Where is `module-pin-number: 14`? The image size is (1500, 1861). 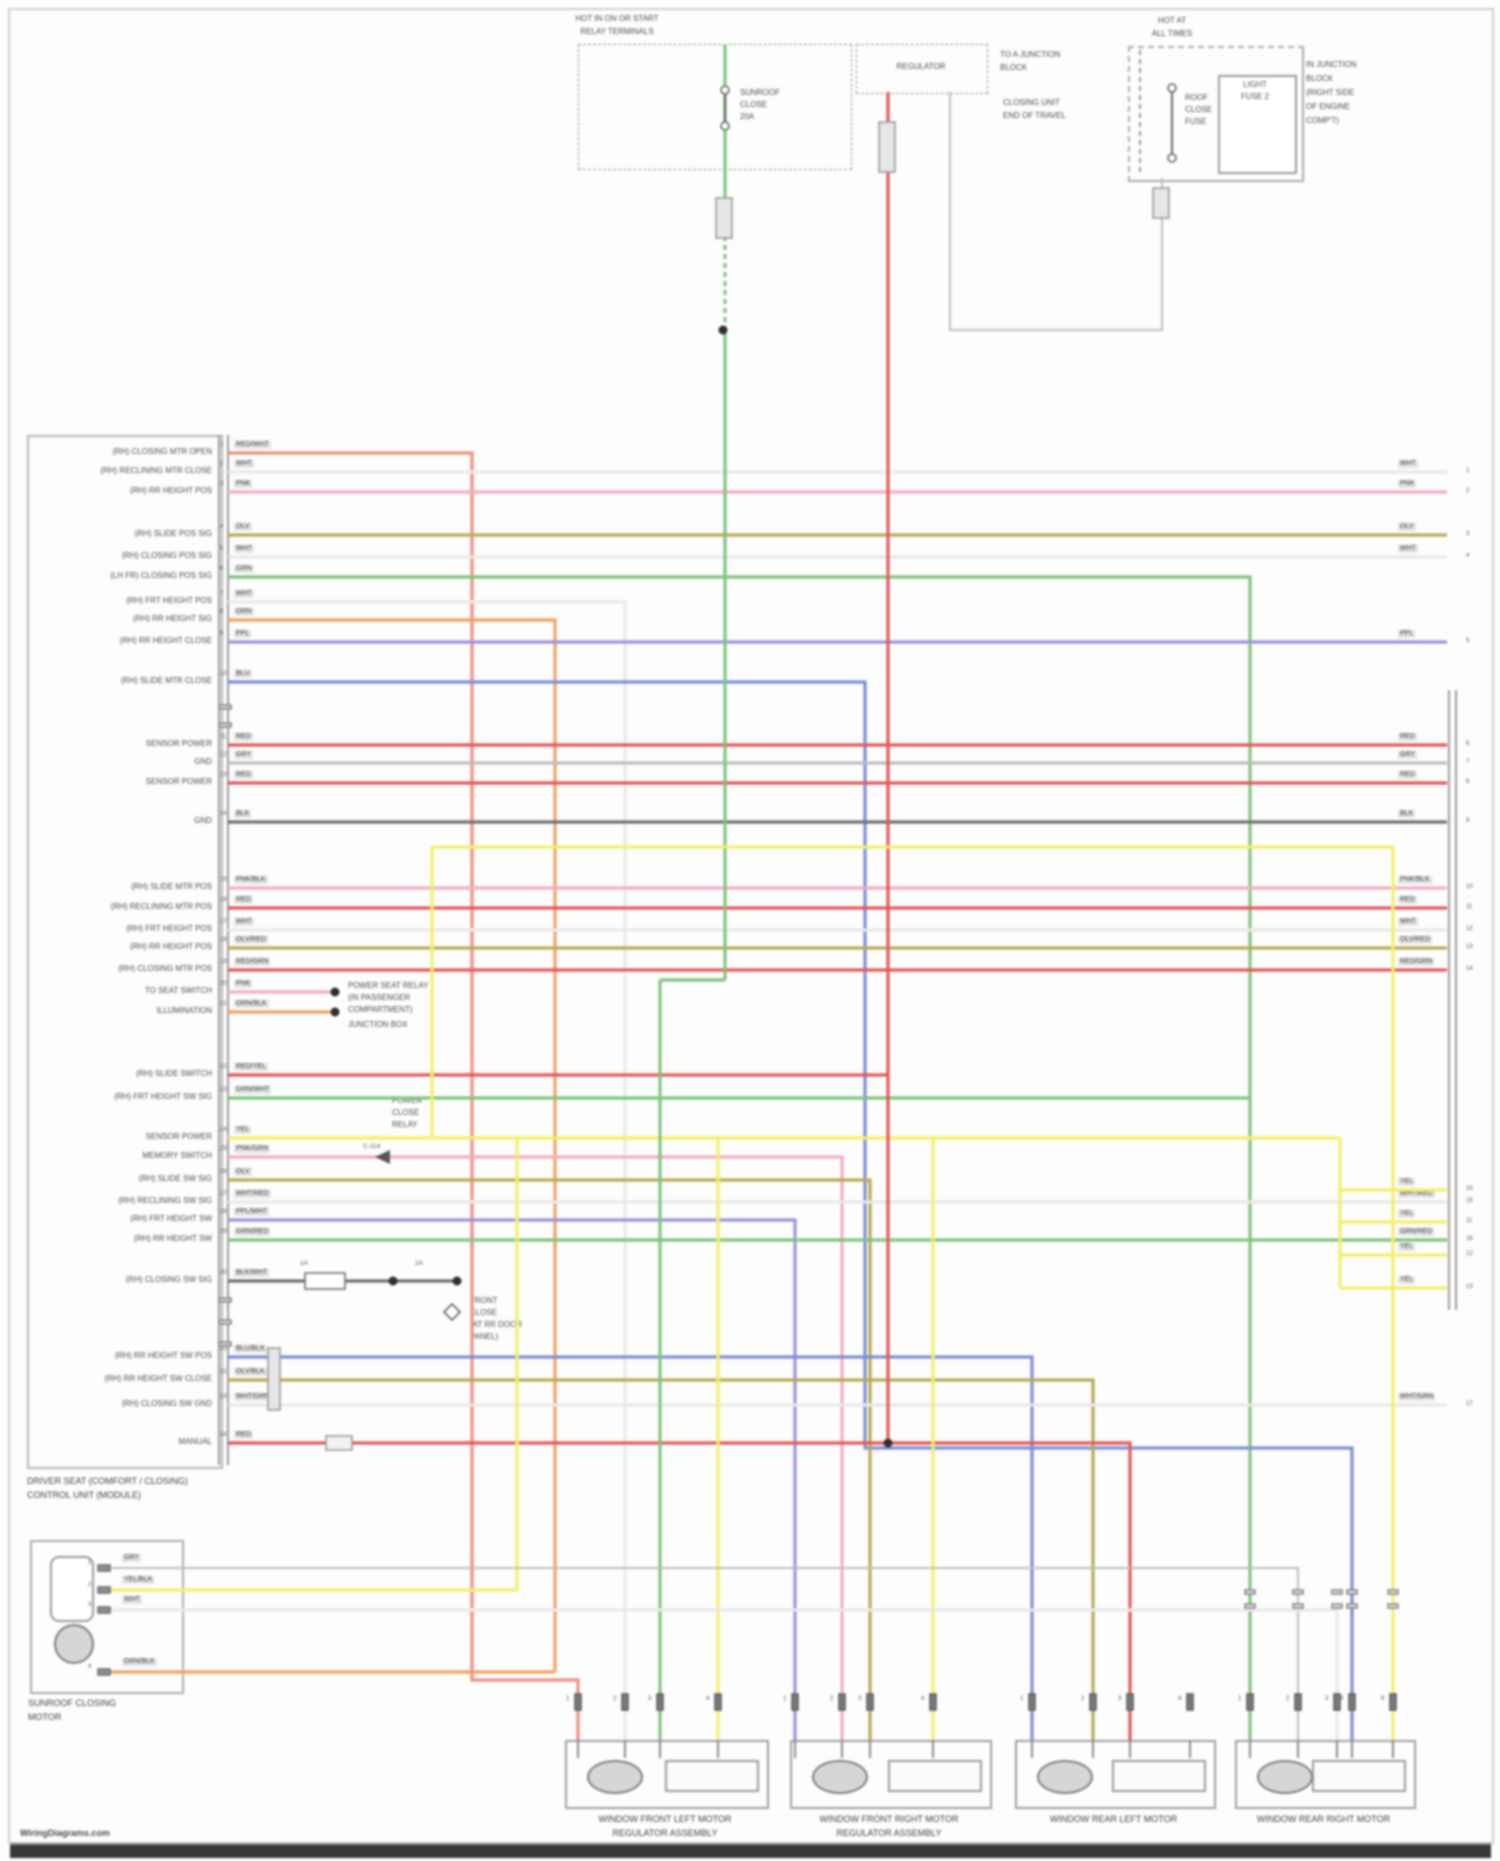 module-pin-number: 14 is located at coordinates (223, 814).